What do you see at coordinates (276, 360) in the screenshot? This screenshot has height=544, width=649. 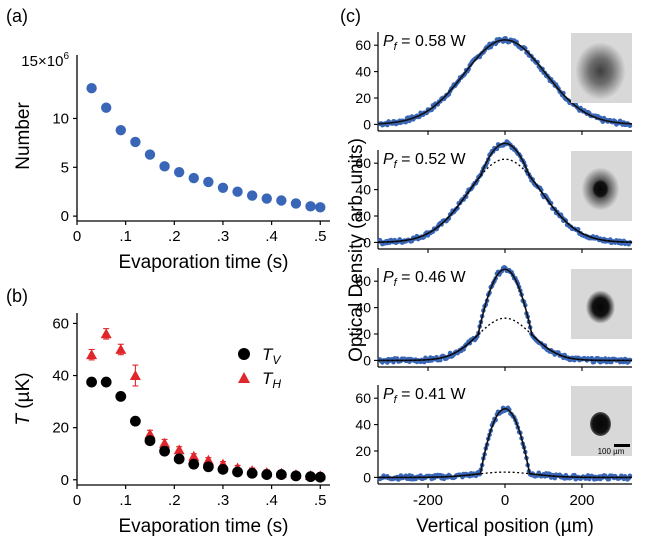 I see `legend-label-subscript: V` at bounding box center [276, 360].